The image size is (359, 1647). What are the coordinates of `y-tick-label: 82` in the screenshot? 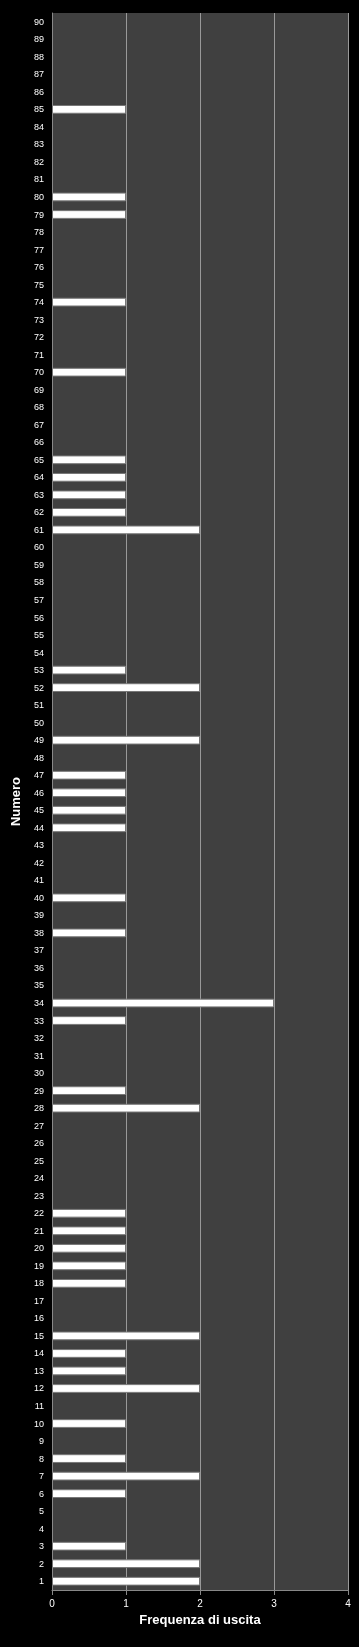 It's located at (38, 161).